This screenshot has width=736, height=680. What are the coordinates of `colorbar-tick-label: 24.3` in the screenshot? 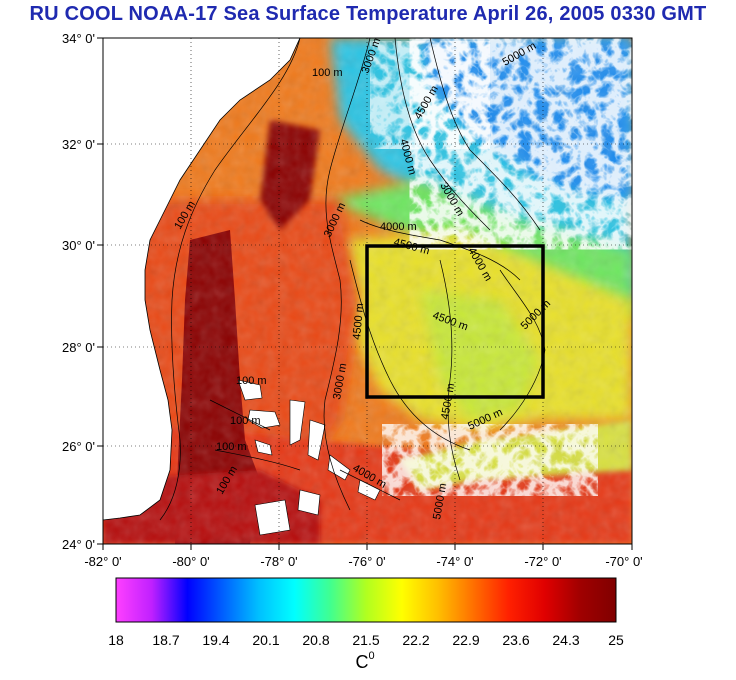 It's located at (565, 640).